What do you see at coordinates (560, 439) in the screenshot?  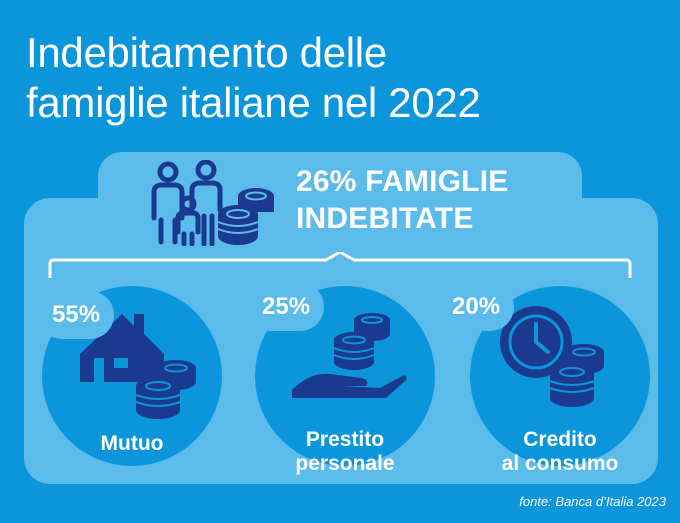 I see `label-consumer-credit-line-1: Credito` at bounding box center [560, 439].